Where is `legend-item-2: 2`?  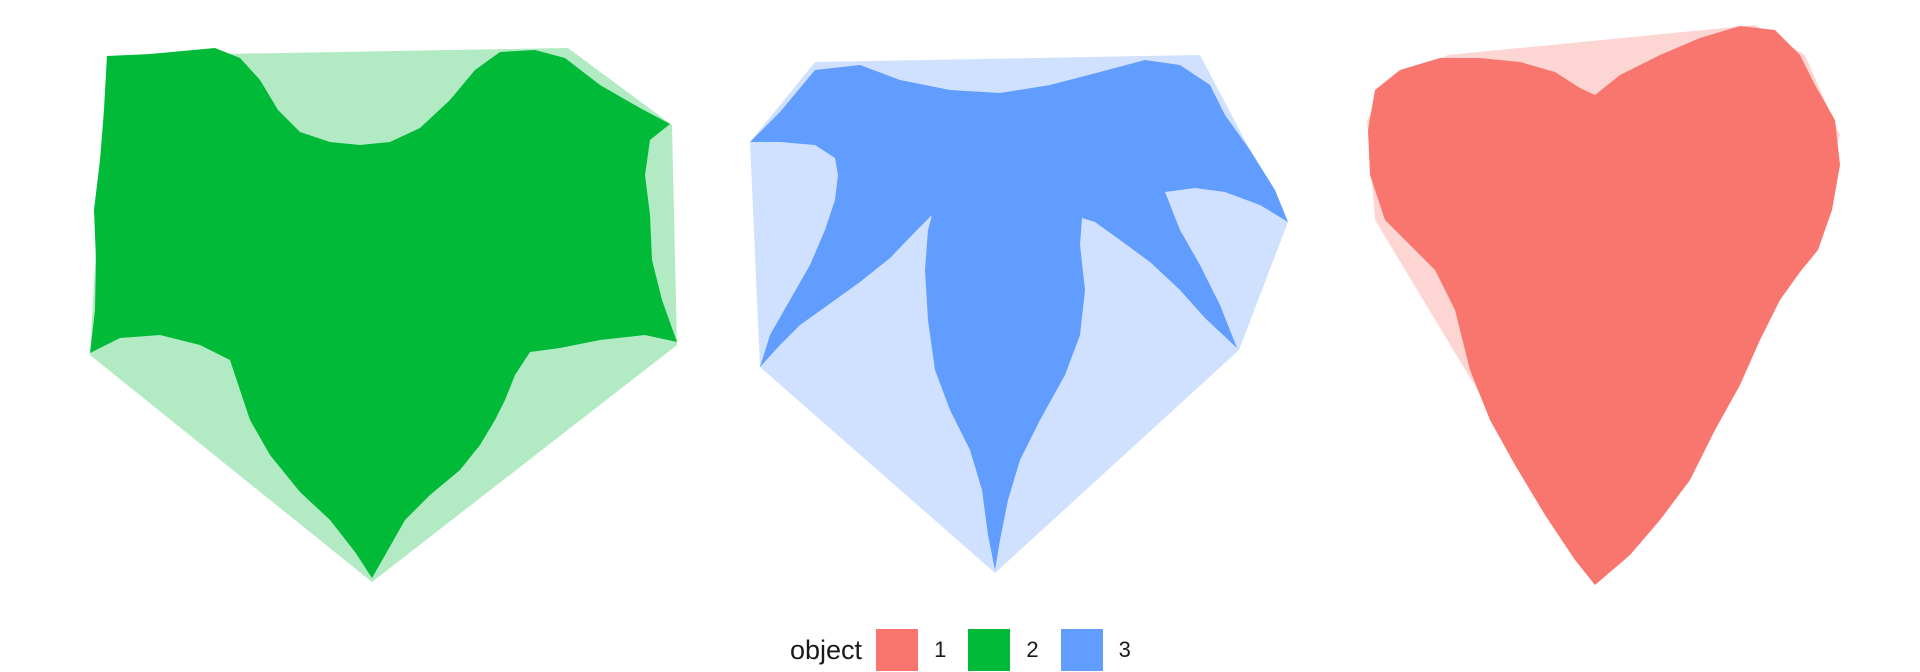
legend-item-2: 2 is located at coordinates (1003, 650).